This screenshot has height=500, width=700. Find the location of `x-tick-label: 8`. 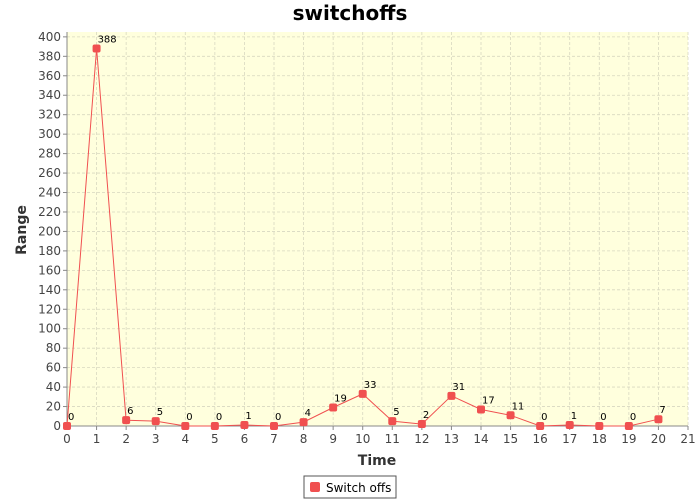

x-tick-label: 8 is located at coordinates (304, 439).